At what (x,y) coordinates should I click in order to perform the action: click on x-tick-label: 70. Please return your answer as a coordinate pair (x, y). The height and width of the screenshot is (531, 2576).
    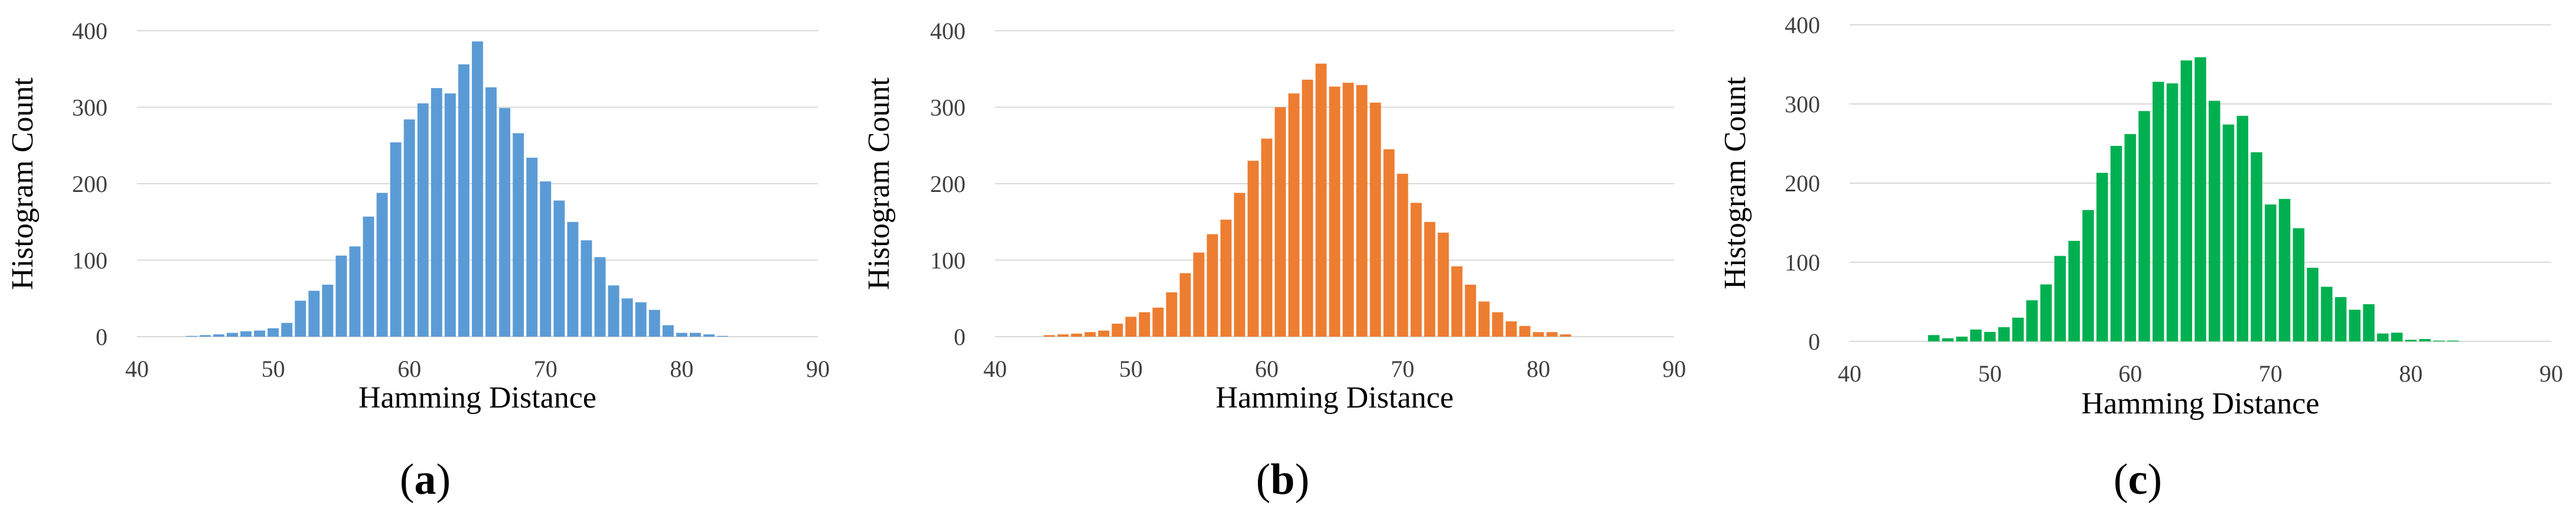
    Looking at the image, I should click on (2271, 373).